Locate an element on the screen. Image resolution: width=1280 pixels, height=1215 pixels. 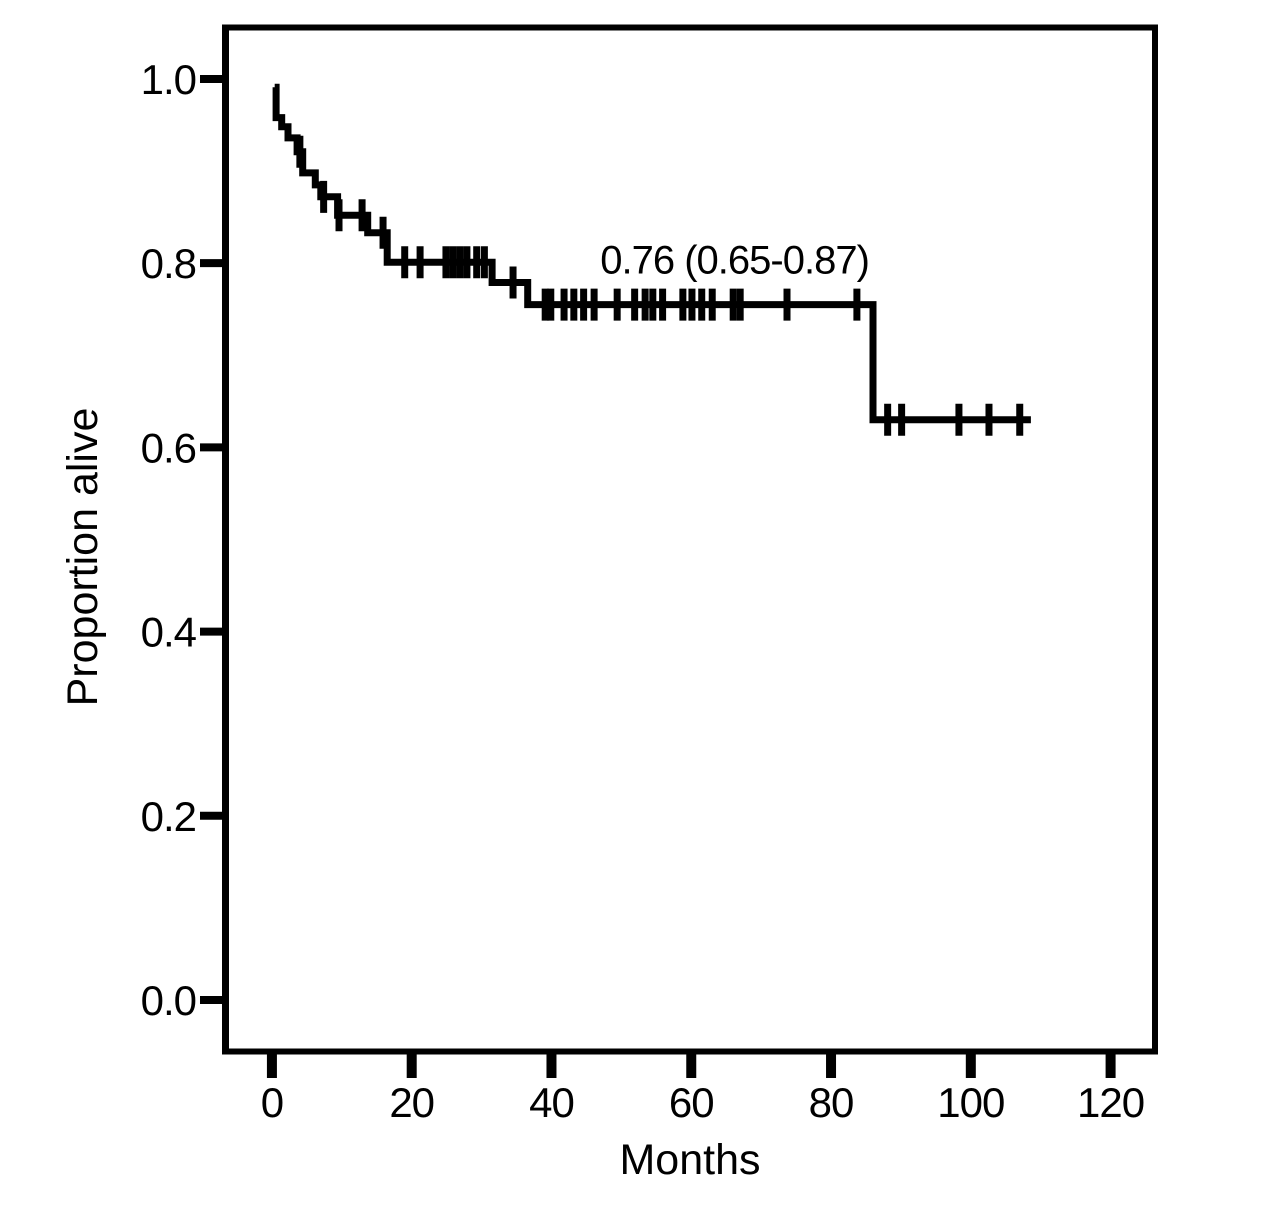
x-tick-label: 100 is located at coordinates (970, 1102).